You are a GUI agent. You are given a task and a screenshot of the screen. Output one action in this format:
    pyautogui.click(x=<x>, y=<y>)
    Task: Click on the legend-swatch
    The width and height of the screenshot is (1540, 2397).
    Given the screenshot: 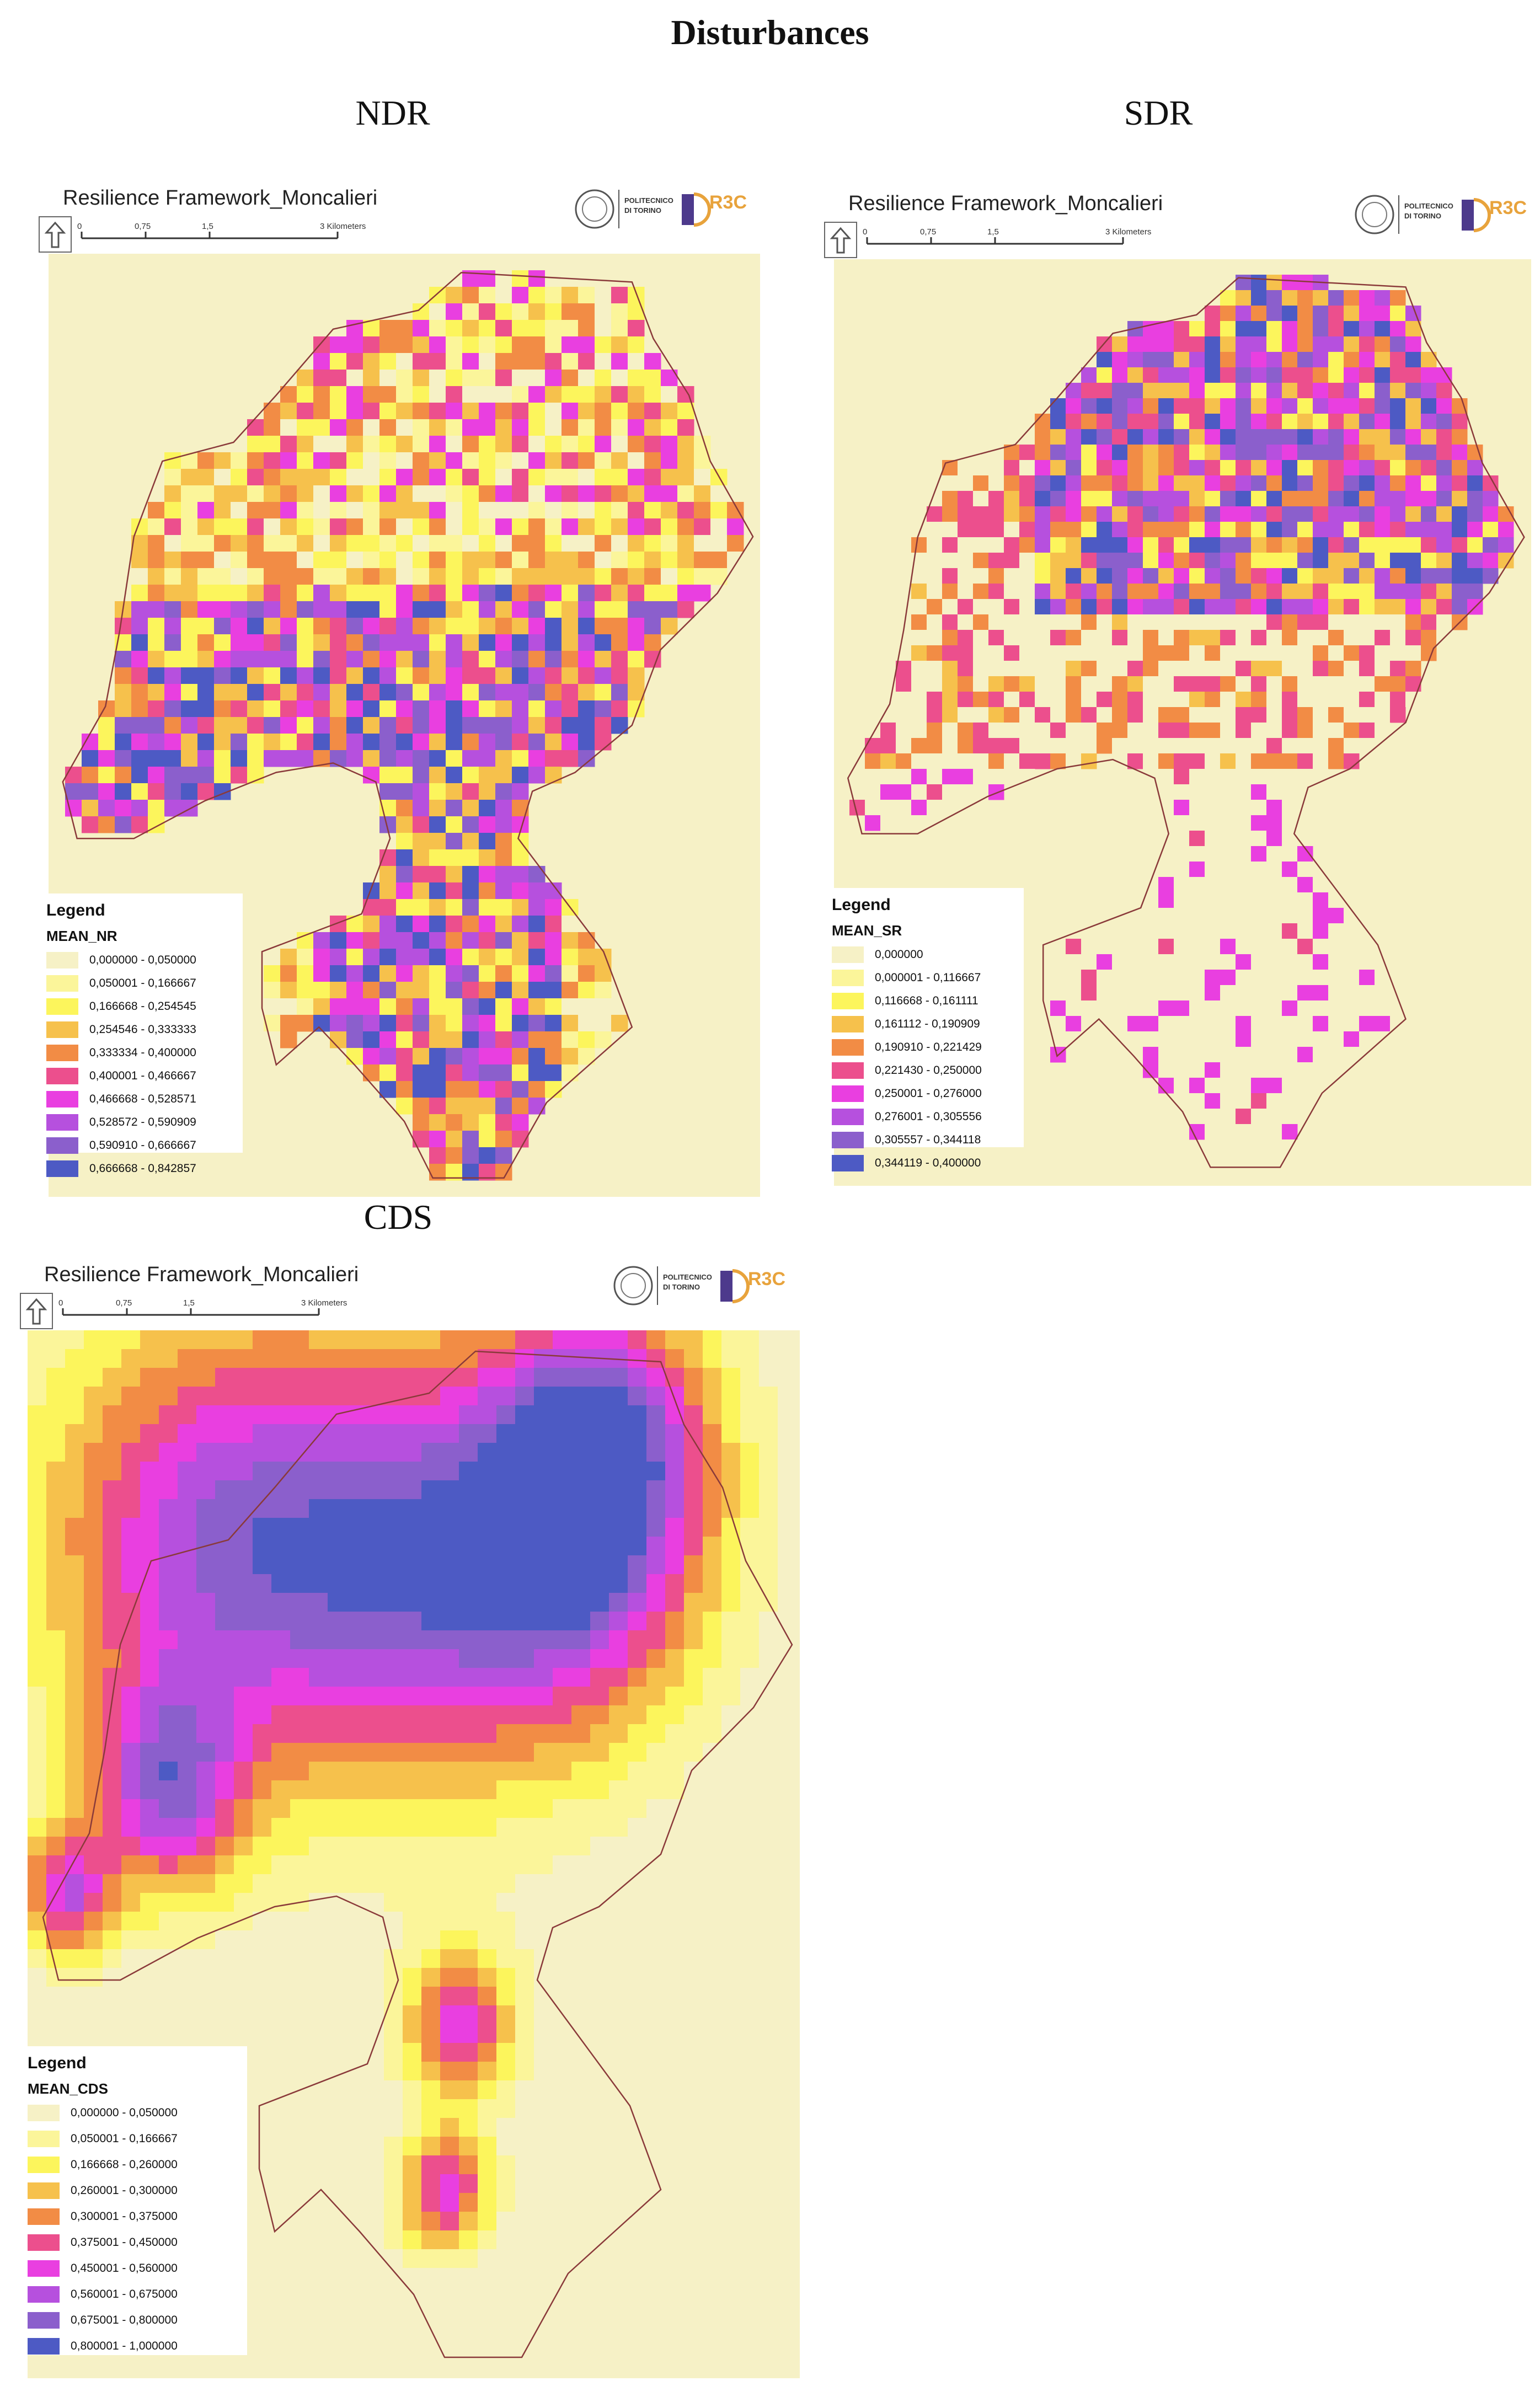 What is the action you would take?
    pyautogui.click(x=62, y=1122)
    